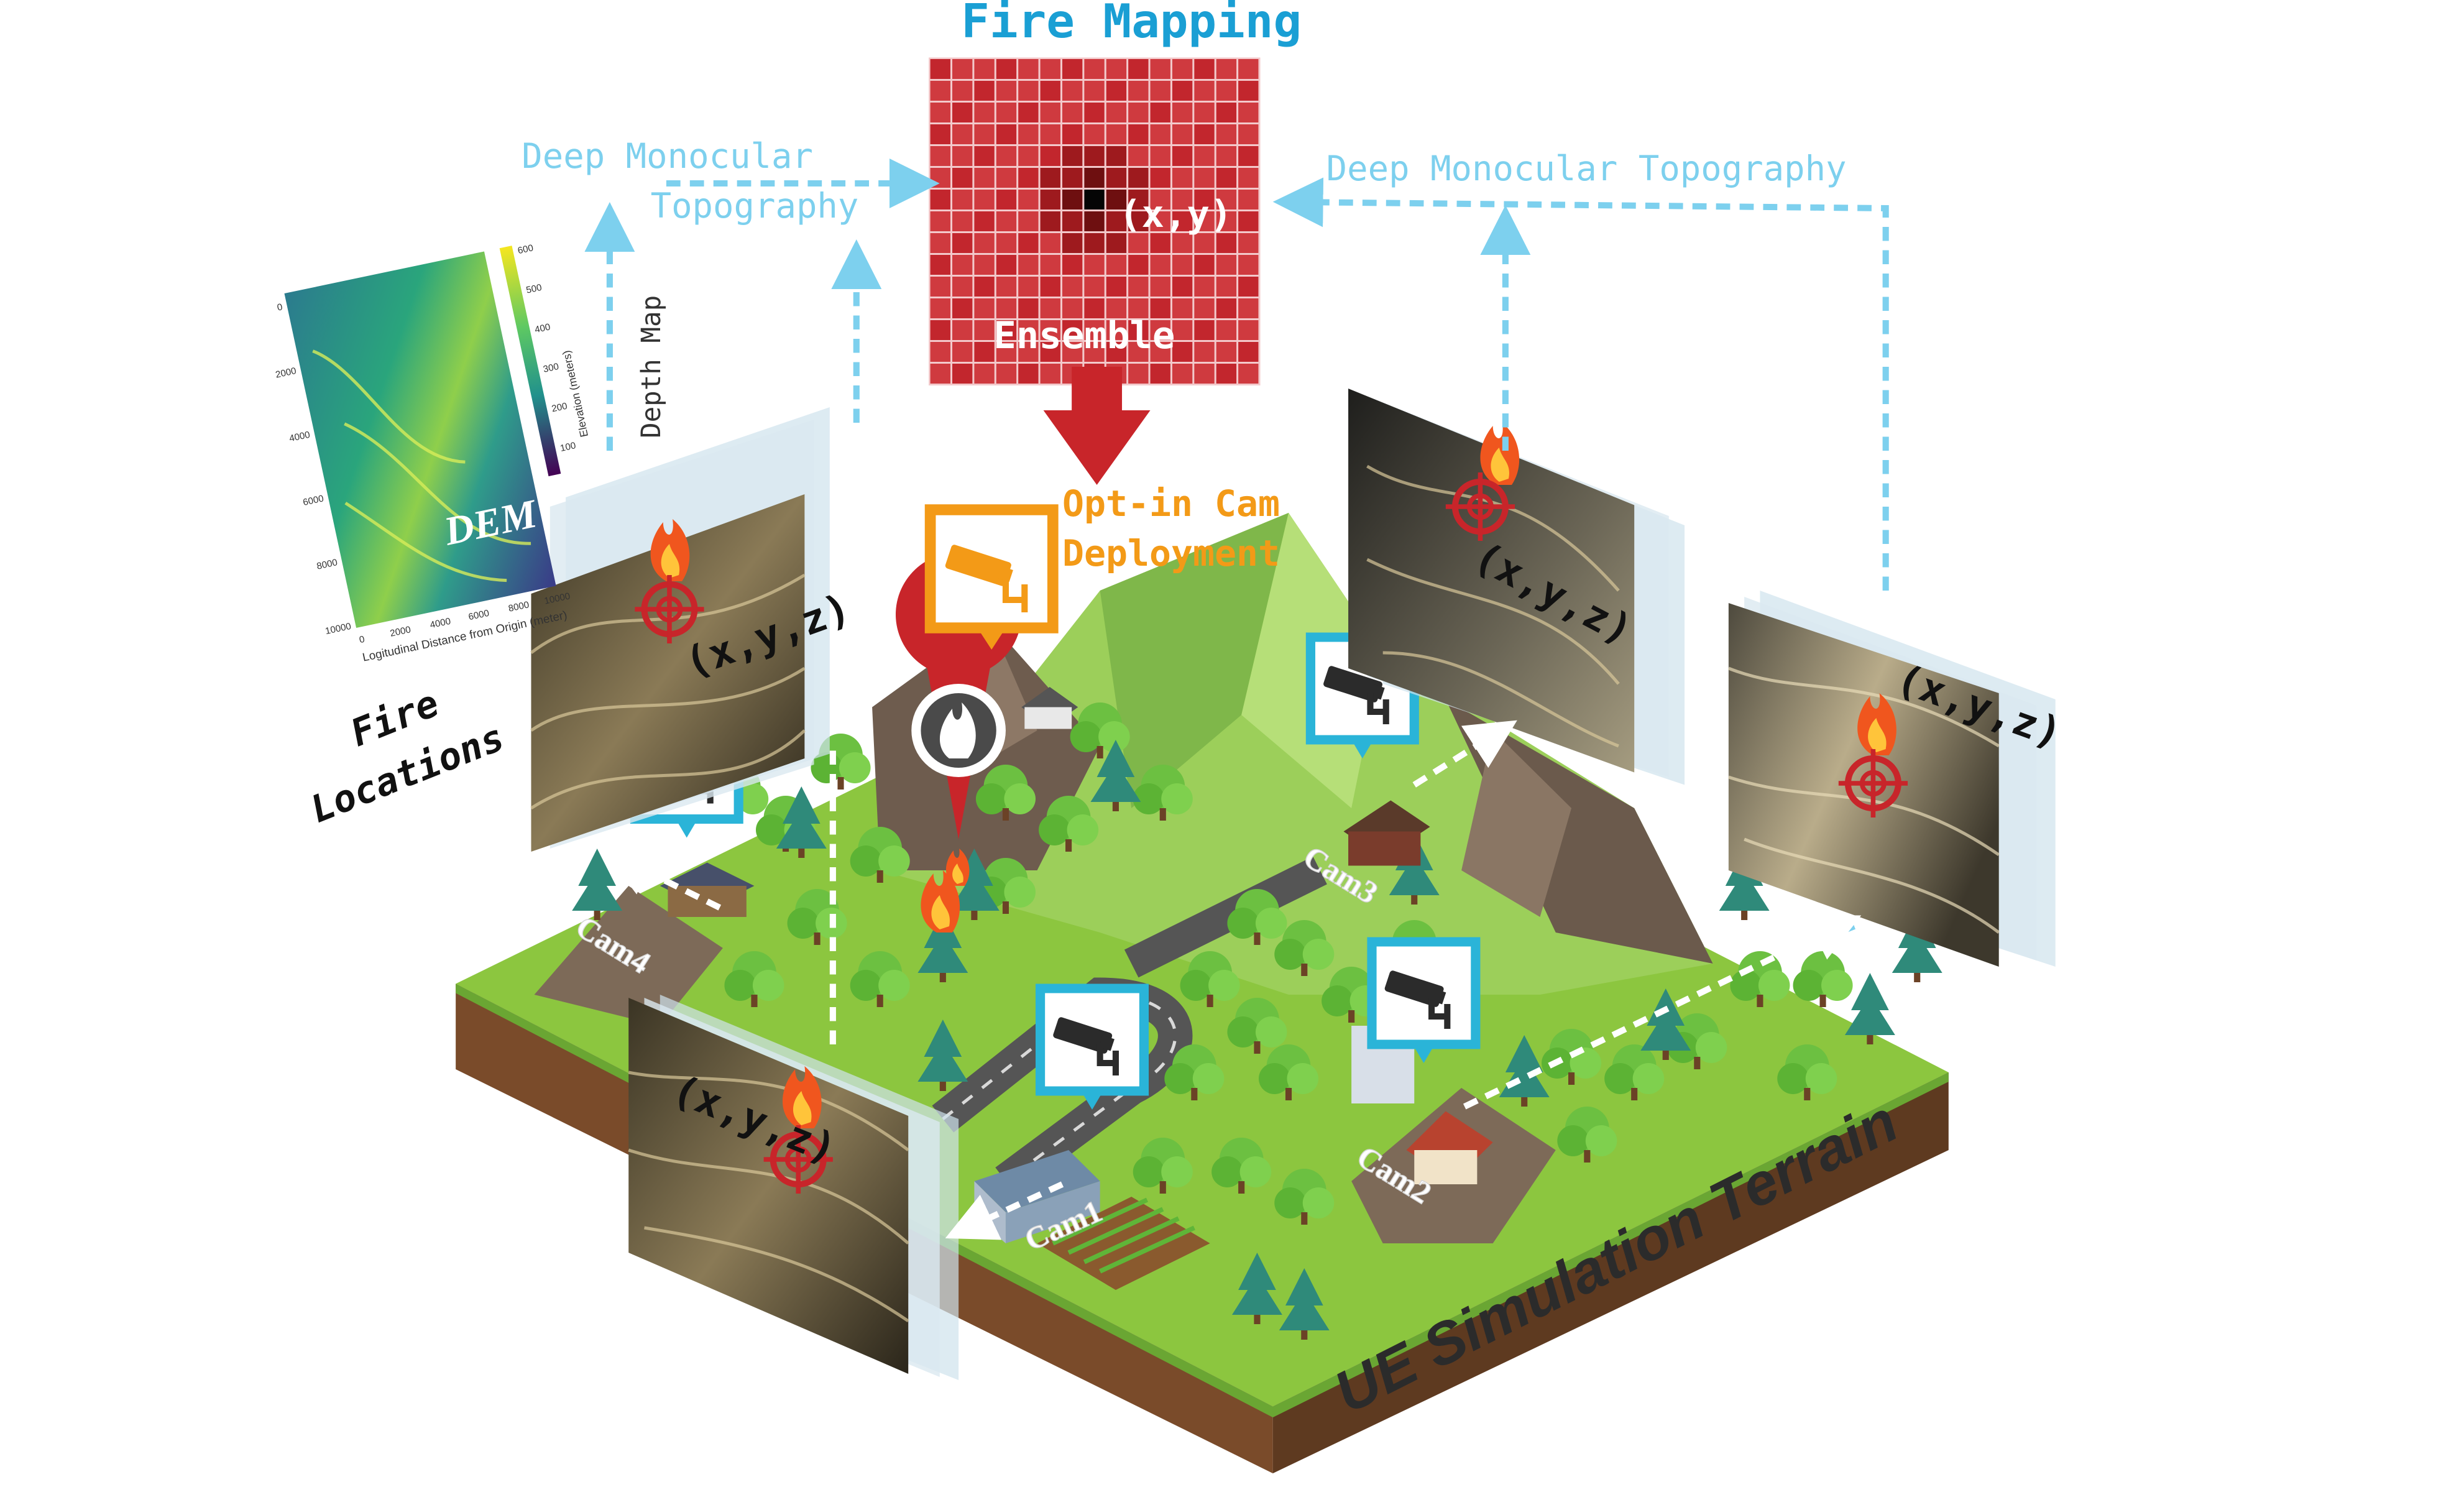 The height and width of the screenshot is (1492, 2464). I want to click on dem-x-tick: 6000, so click(478, 615).